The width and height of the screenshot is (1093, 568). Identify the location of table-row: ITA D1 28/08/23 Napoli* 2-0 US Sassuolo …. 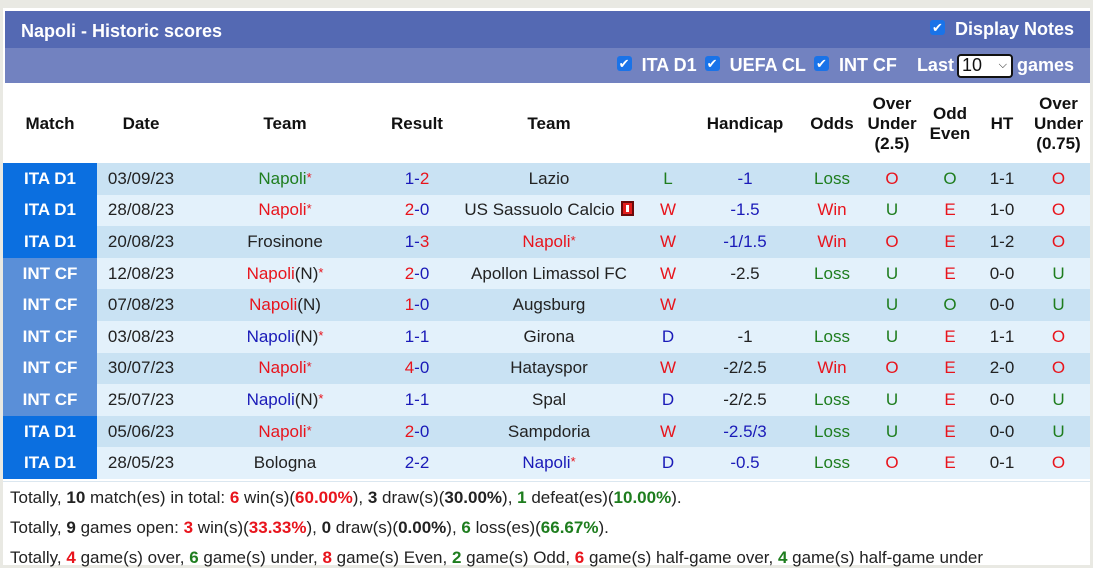
(546, 210).